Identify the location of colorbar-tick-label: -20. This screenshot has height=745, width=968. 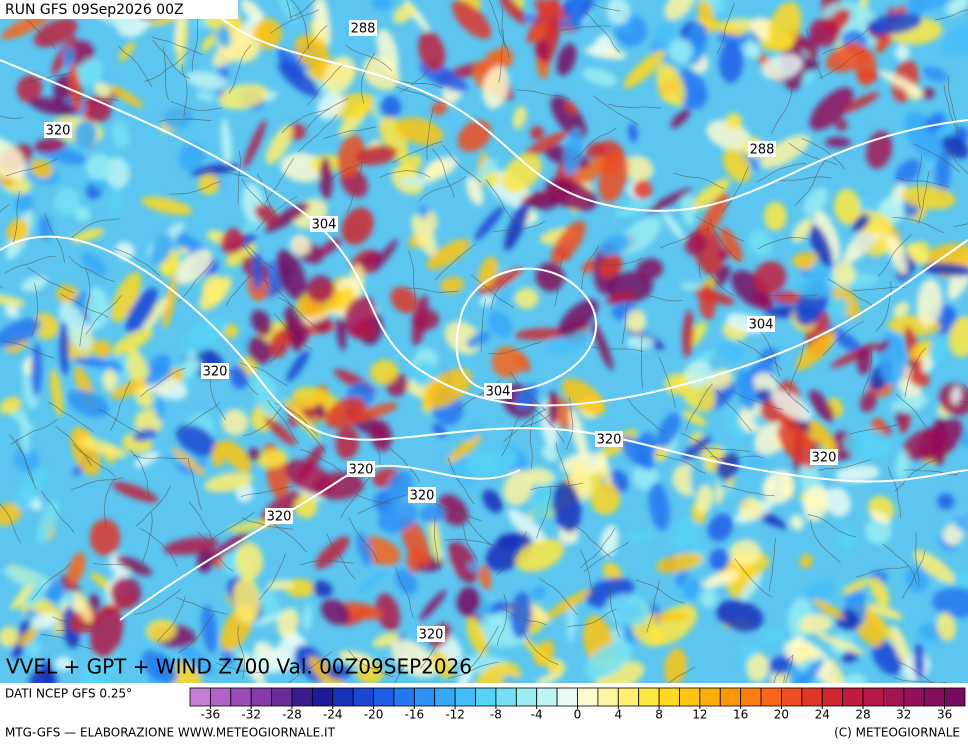
(374, 715).